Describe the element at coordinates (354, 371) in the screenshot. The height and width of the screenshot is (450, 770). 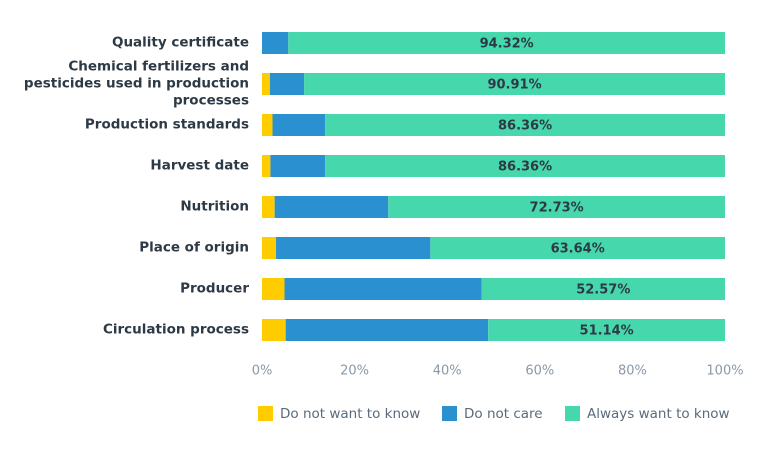
I see `x-tick-label: 20%` at that location.